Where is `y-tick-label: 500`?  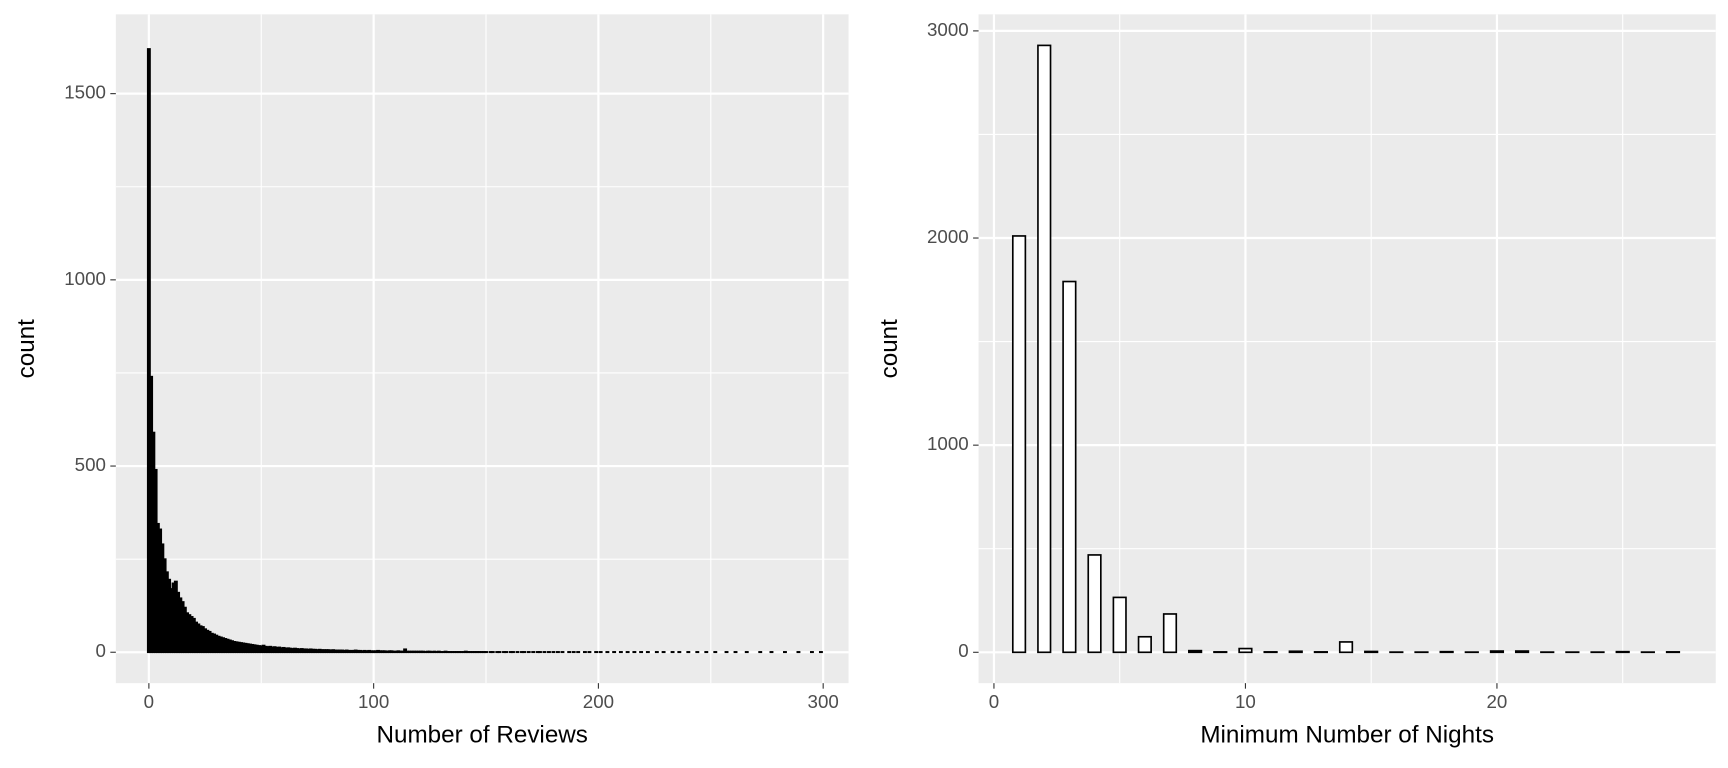
y-tick-label: 500 is located at coordinates (90, 464).